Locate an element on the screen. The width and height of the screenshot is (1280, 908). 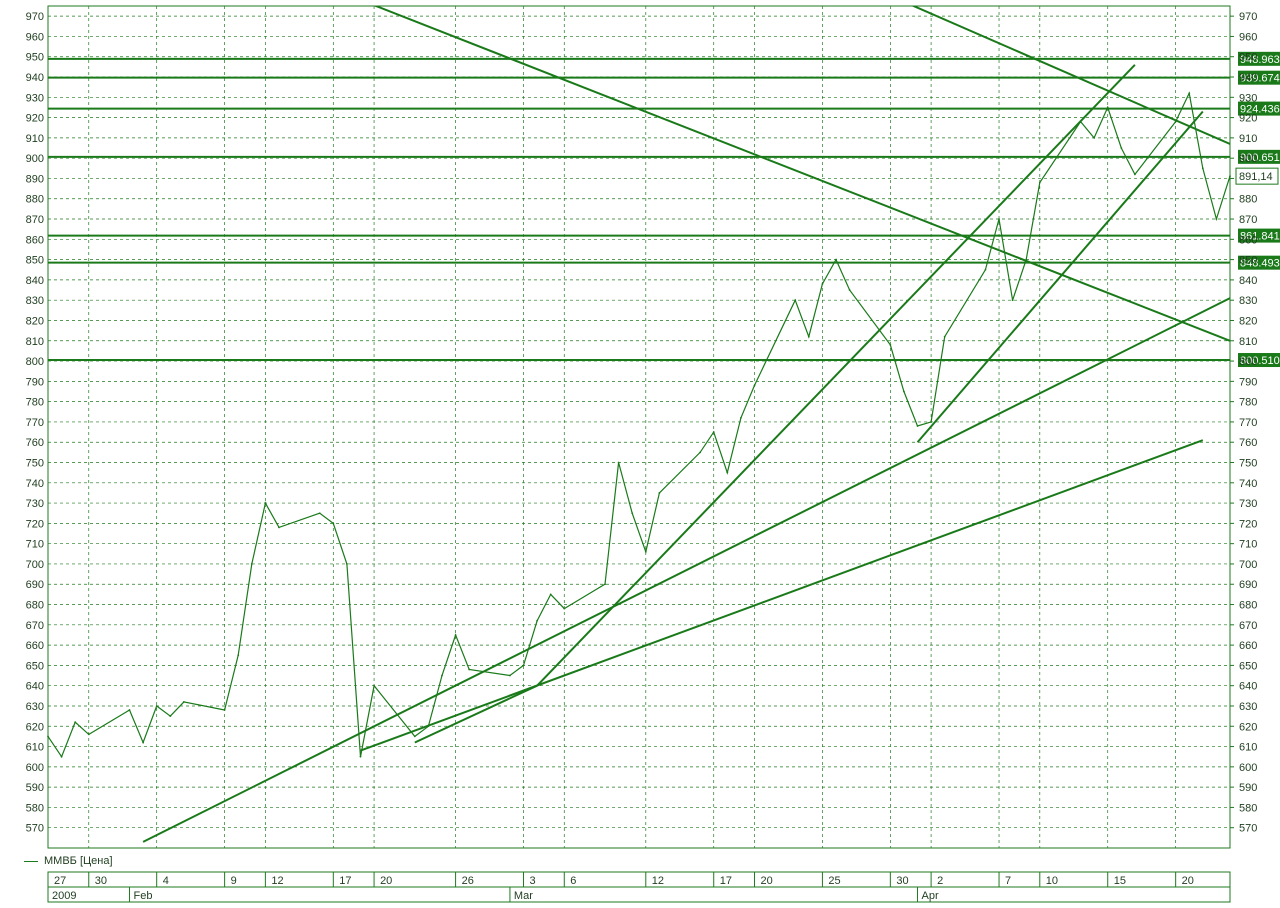
x-tick-label: 27 is located at coordinates (60, 881).